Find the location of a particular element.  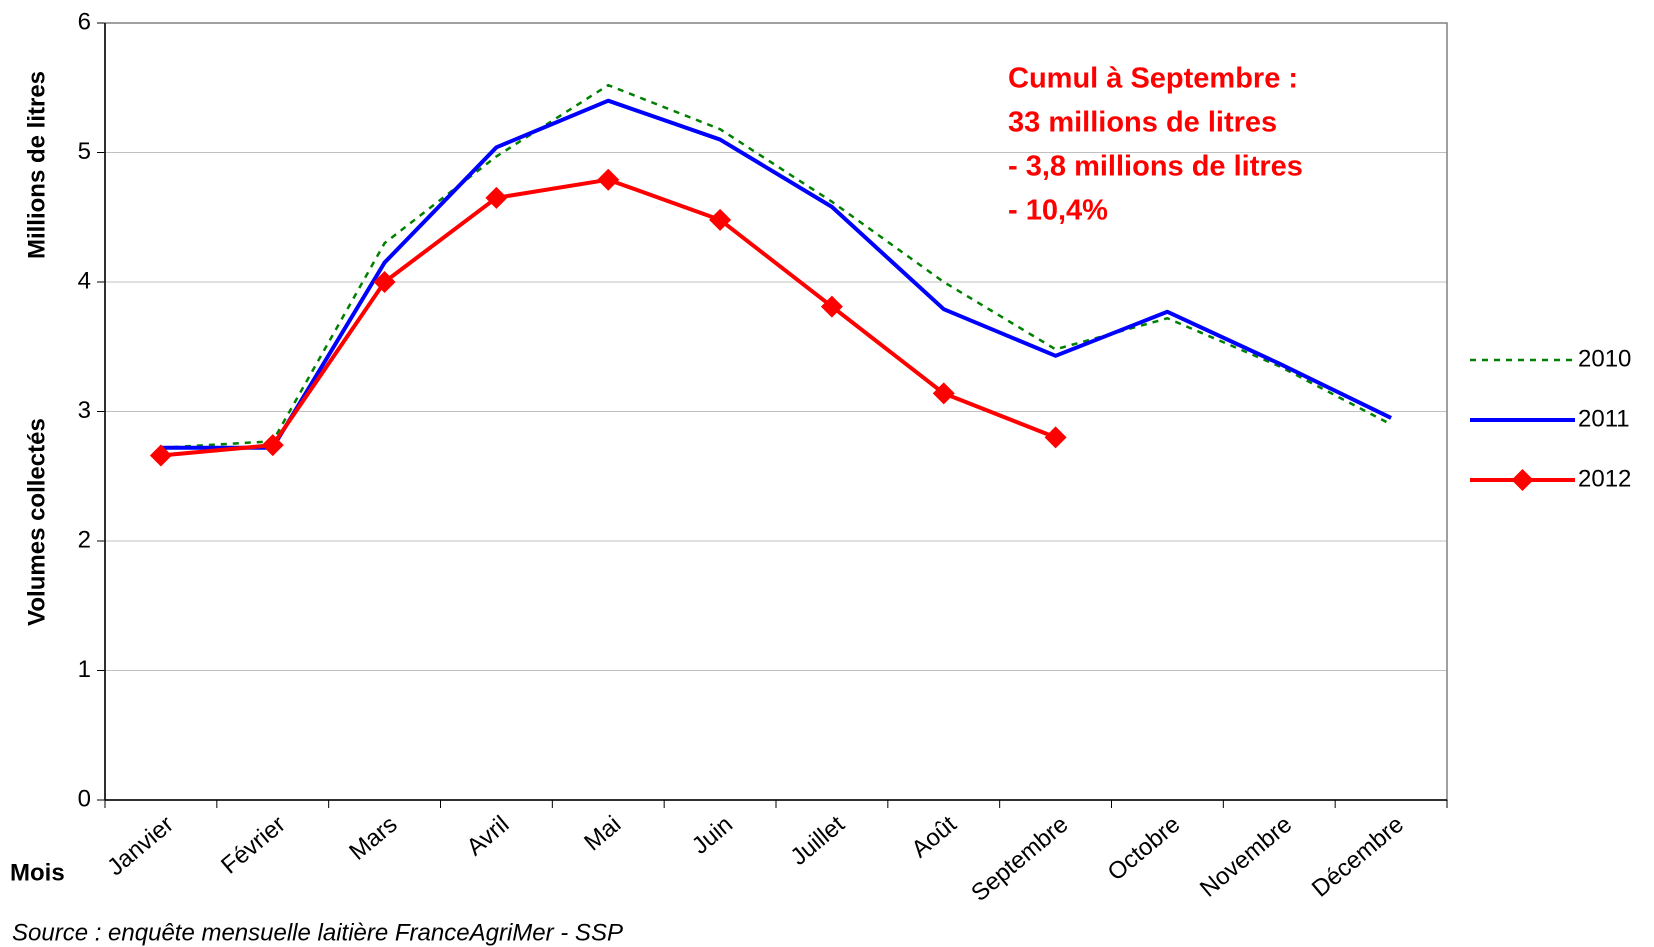

annotation: 33 millions de litres is located at coordinates (1142, 123).